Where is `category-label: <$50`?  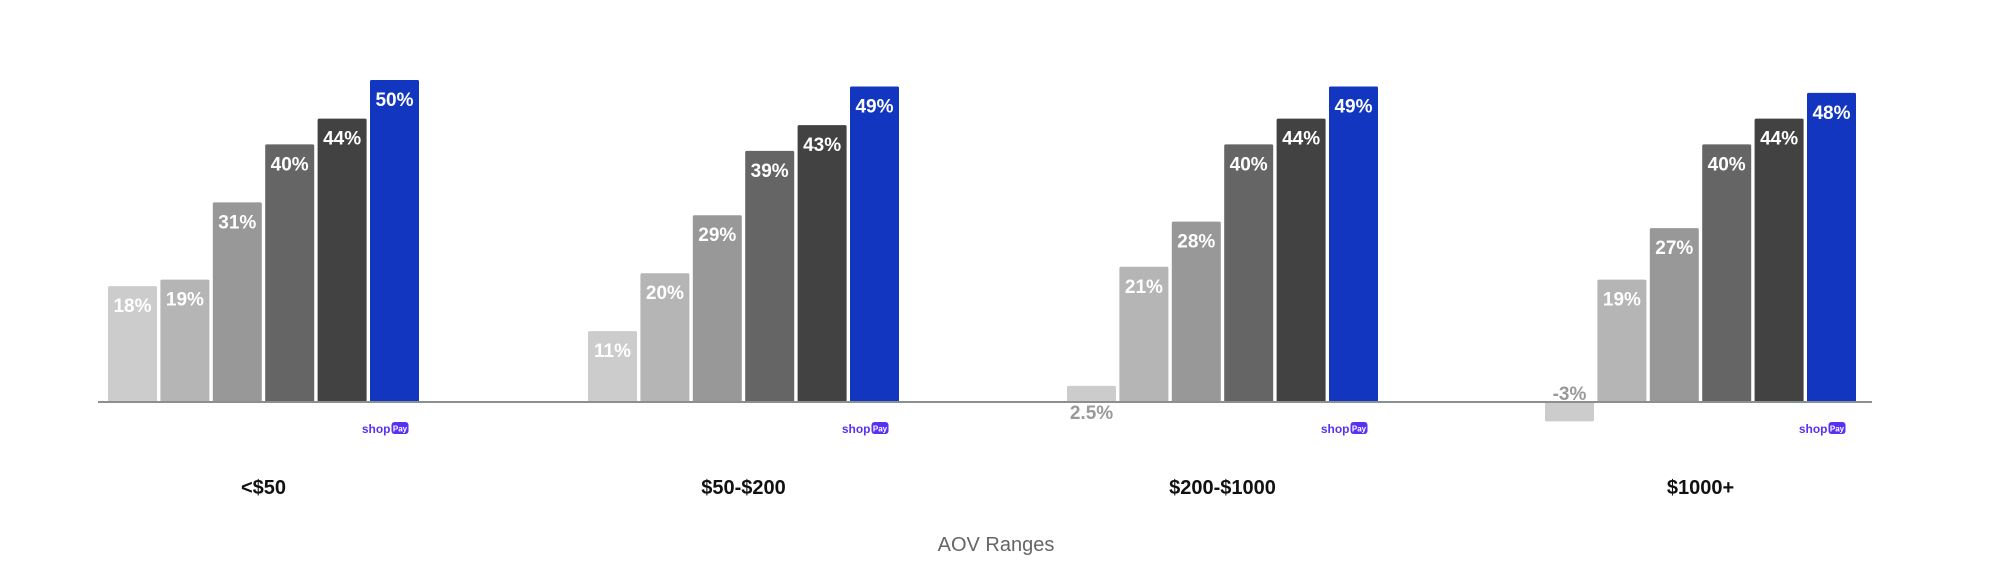 category-label: <$50 is located at coordinates (263, 488).